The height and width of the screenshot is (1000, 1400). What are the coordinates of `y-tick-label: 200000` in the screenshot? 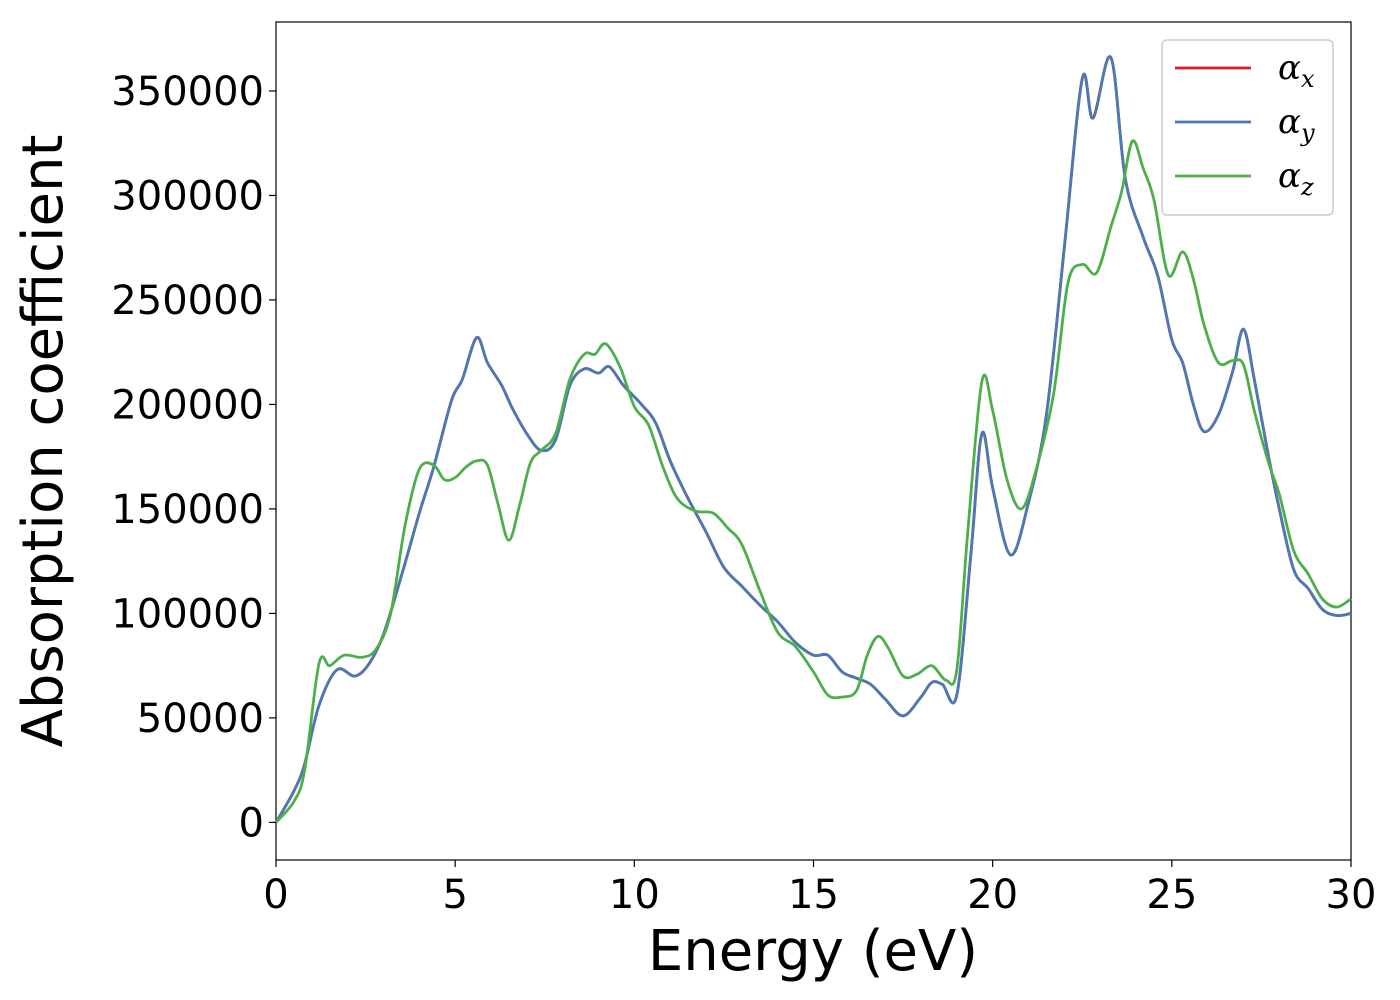 It's located at (187, 405).